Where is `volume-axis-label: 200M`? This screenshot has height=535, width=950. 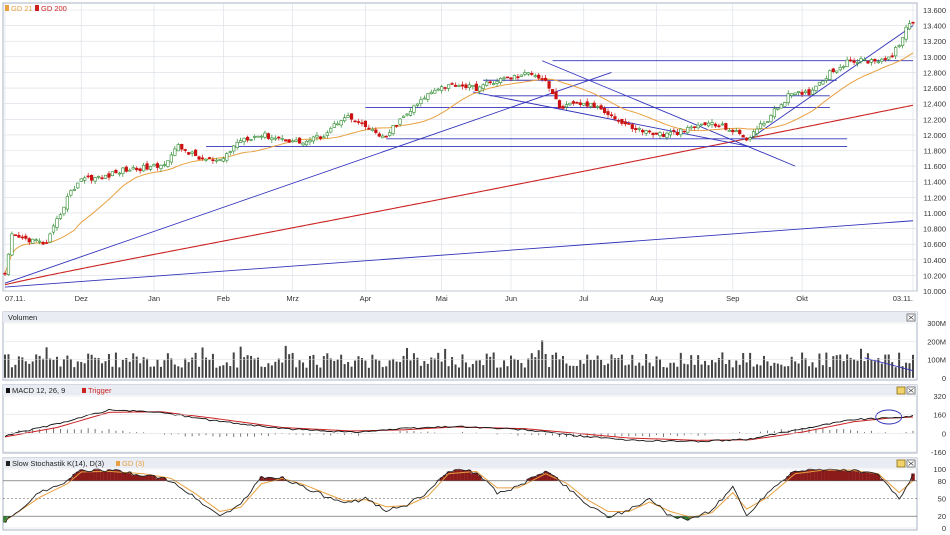
volume-axis-label: 200M is located at coordinates (936, 341).